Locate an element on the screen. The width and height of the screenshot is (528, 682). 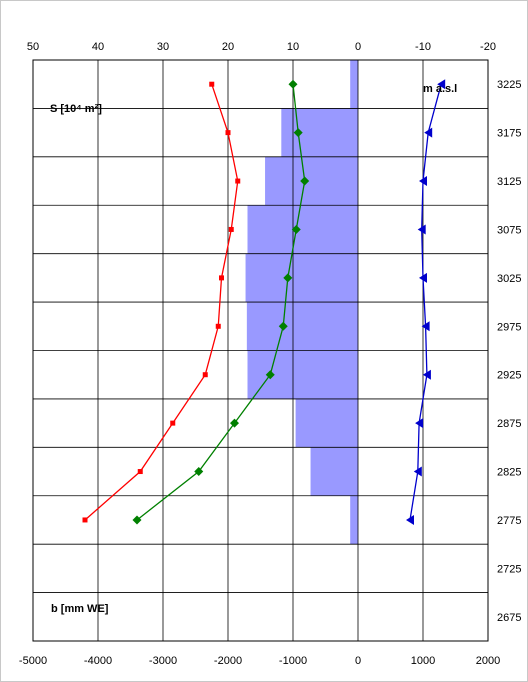
top-tick-label: -10 is located at coordinates (423, 47).